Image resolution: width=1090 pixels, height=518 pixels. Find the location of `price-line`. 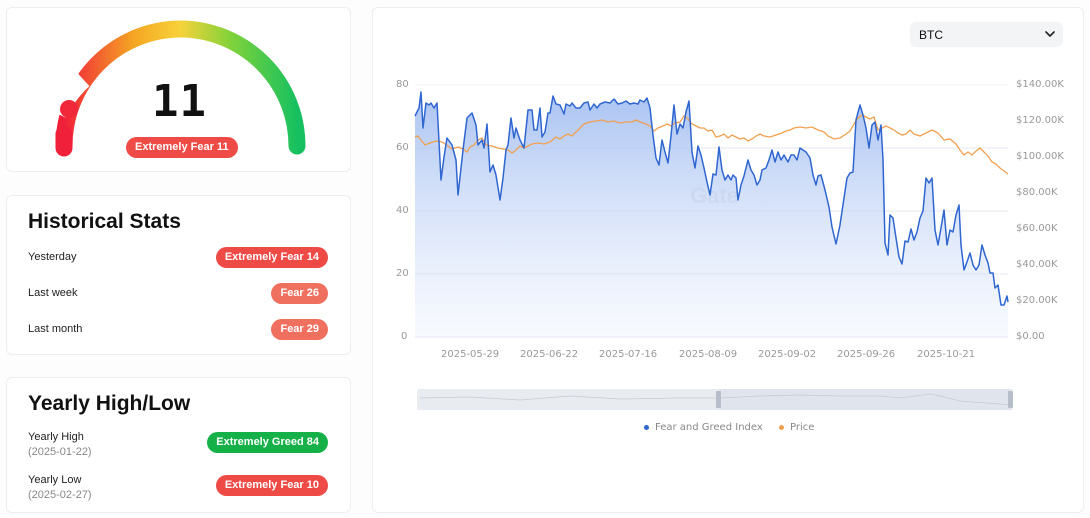

price-line is located at coordinates (711, 144).